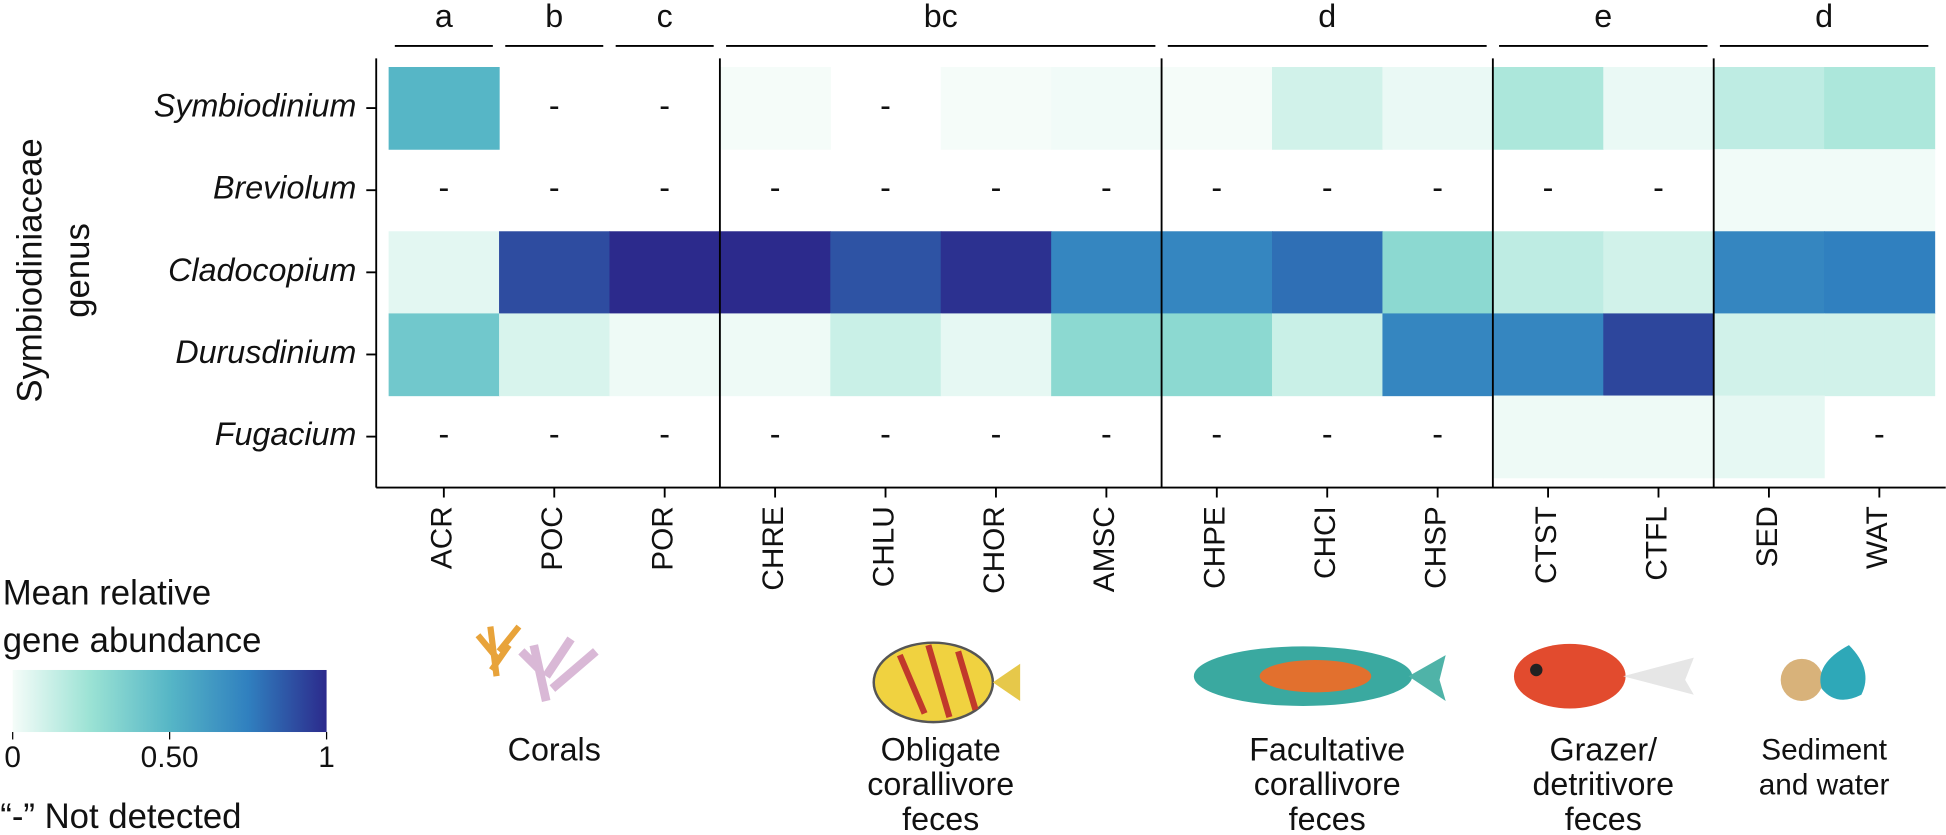 This screenshot has height=835, width=1946. I want to click on significance-letter: e, so click(1603, 17).